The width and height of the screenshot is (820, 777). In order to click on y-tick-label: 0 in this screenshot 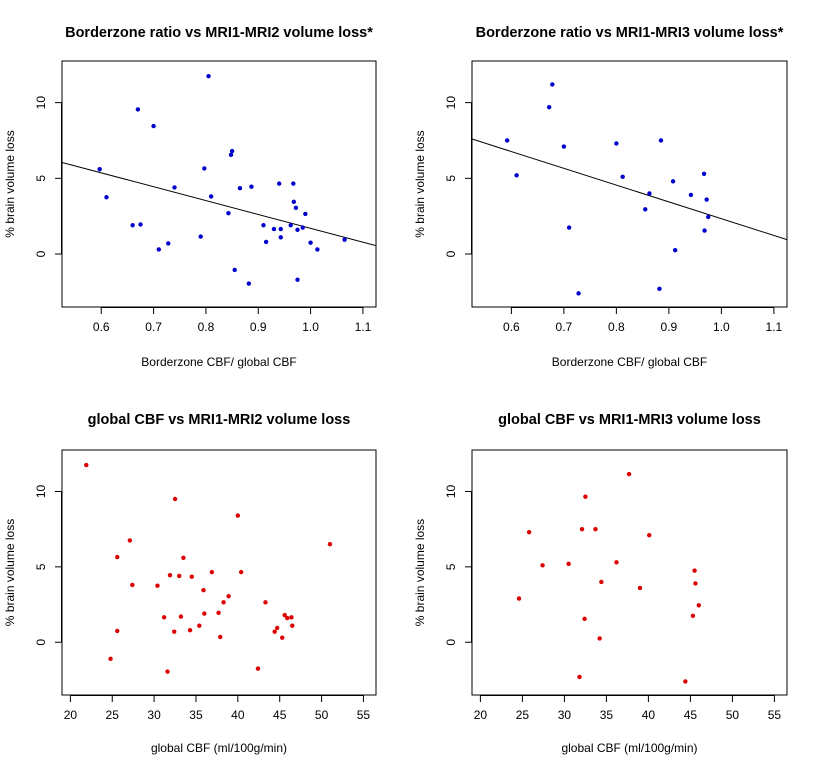, I will do `click(451, 253)`.